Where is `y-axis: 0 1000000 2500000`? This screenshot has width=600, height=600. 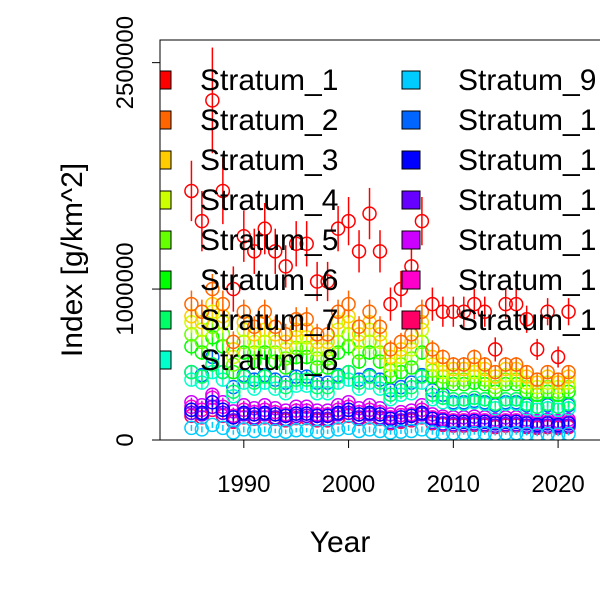
y-axis: 0 1000000 2500000 is located at coordinates (136, 231).